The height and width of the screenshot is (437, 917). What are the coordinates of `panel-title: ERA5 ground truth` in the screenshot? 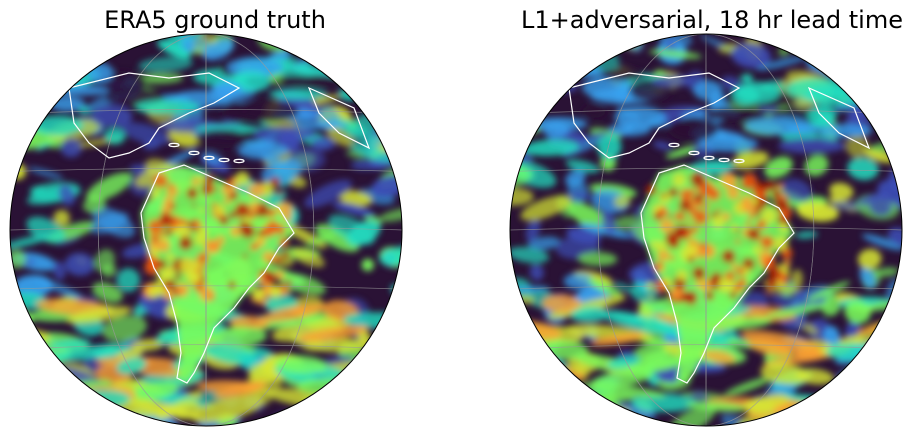 It's located at (215, 20).